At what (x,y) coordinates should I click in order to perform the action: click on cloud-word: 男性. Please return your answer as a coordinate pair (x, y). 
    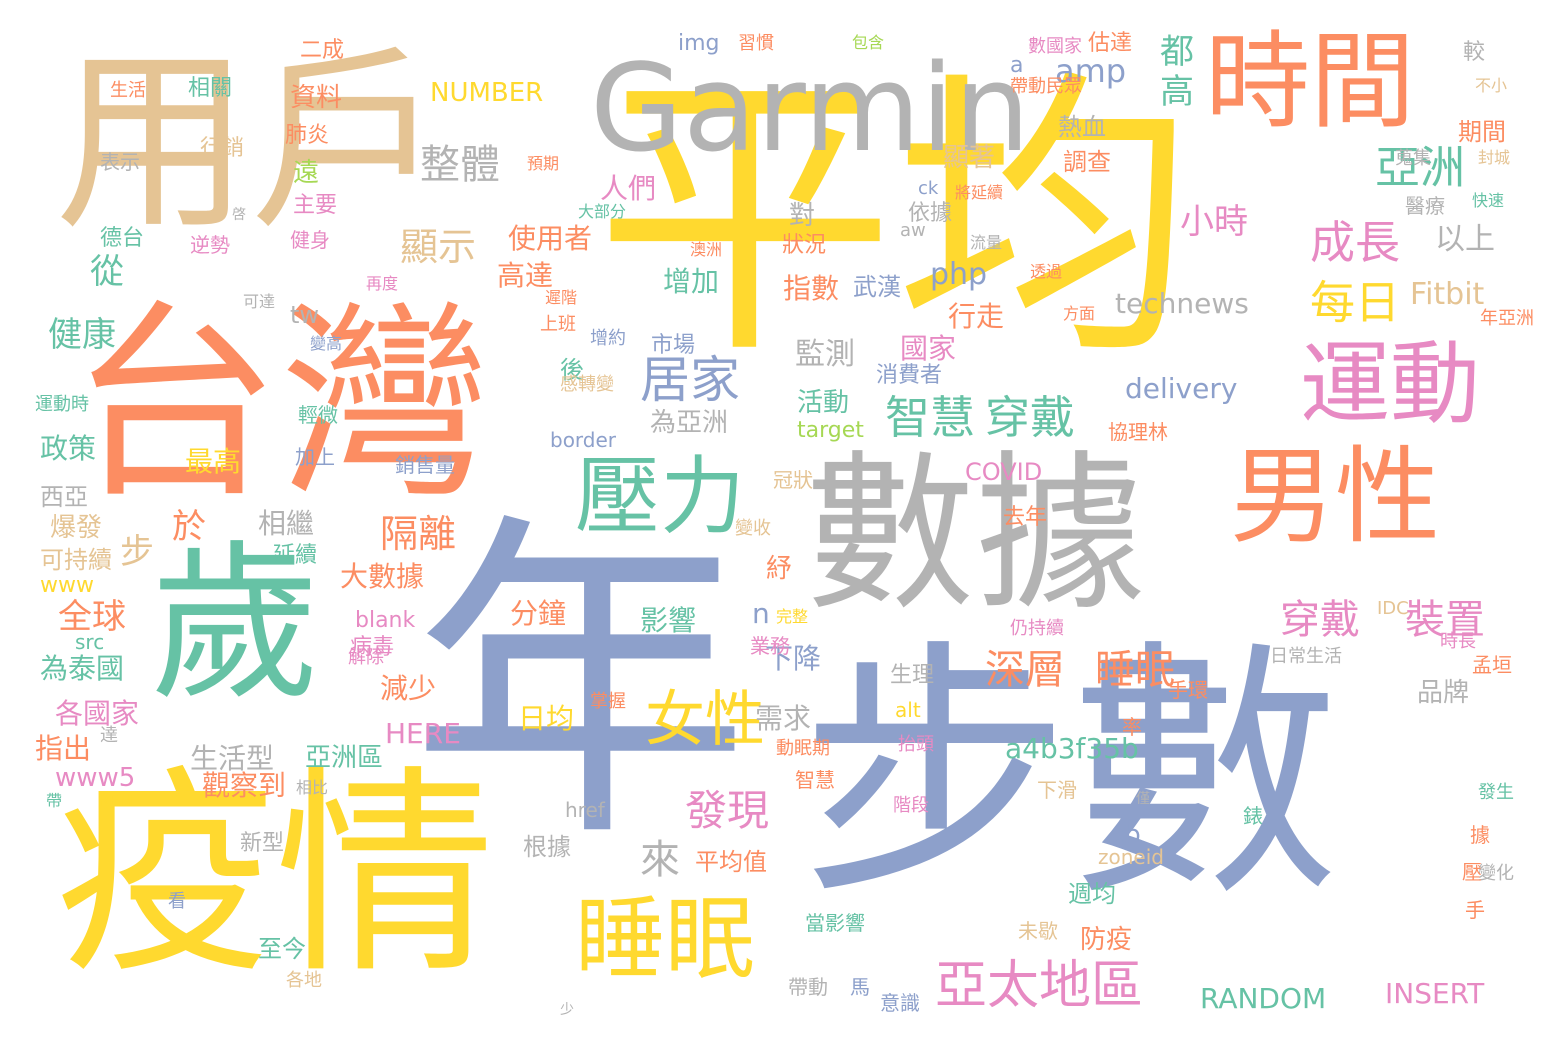
    Looking at the image, I should click on (1335, 497).